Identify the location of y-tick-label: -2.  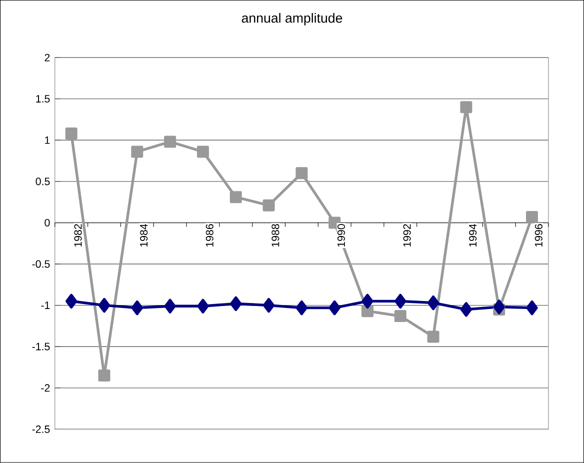
(45, 388).